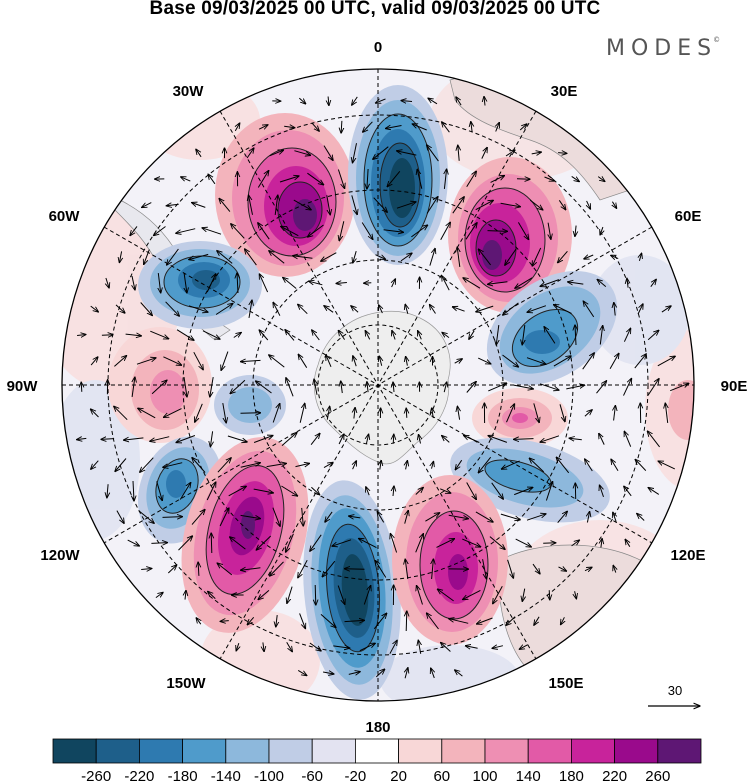  Describe the element at coordinates (65, 216) in the screenshot. I see `lon-label-60w: 60W` at that location.